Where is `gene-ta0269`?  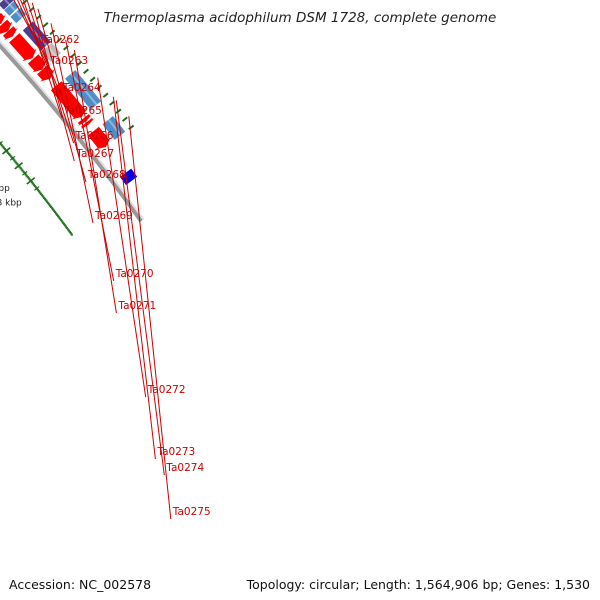 gene-ta0269 is located at coordinates (23, 47).